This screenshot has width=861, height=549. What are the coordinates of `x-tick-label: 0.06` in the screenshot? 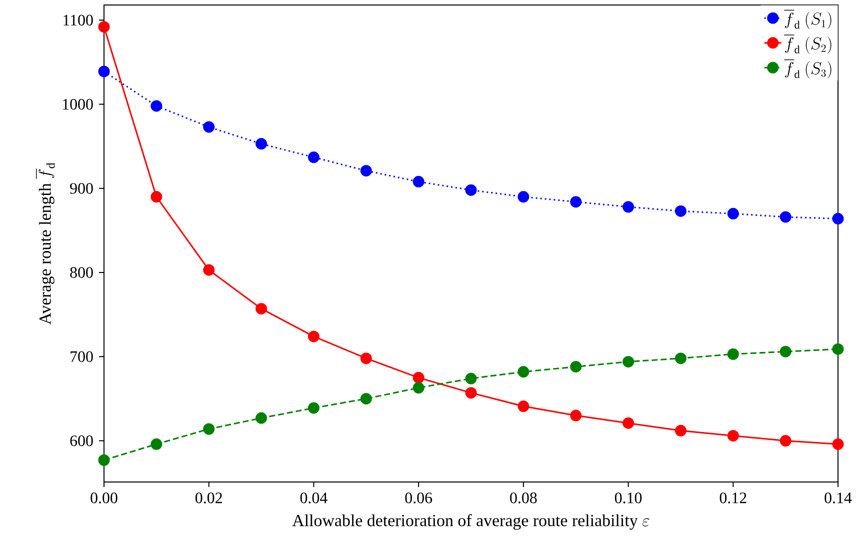 It's located at (418, 498).